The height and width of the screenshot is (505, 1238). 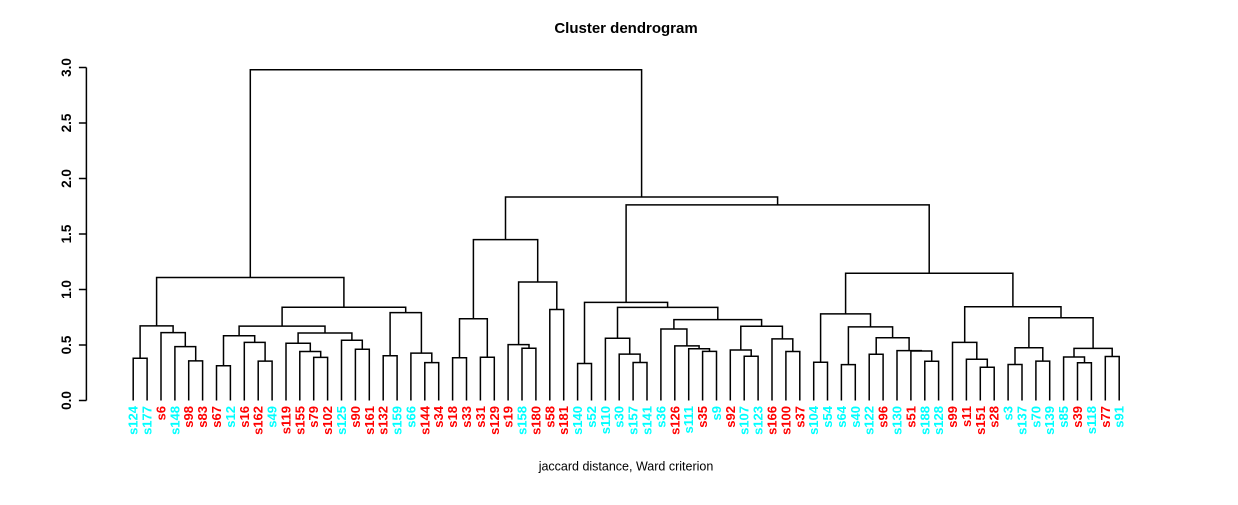 What do you see at coordinates (980, 420) in the screenshot?
I see `svg-text: s151` at bounding box center [980, 420].